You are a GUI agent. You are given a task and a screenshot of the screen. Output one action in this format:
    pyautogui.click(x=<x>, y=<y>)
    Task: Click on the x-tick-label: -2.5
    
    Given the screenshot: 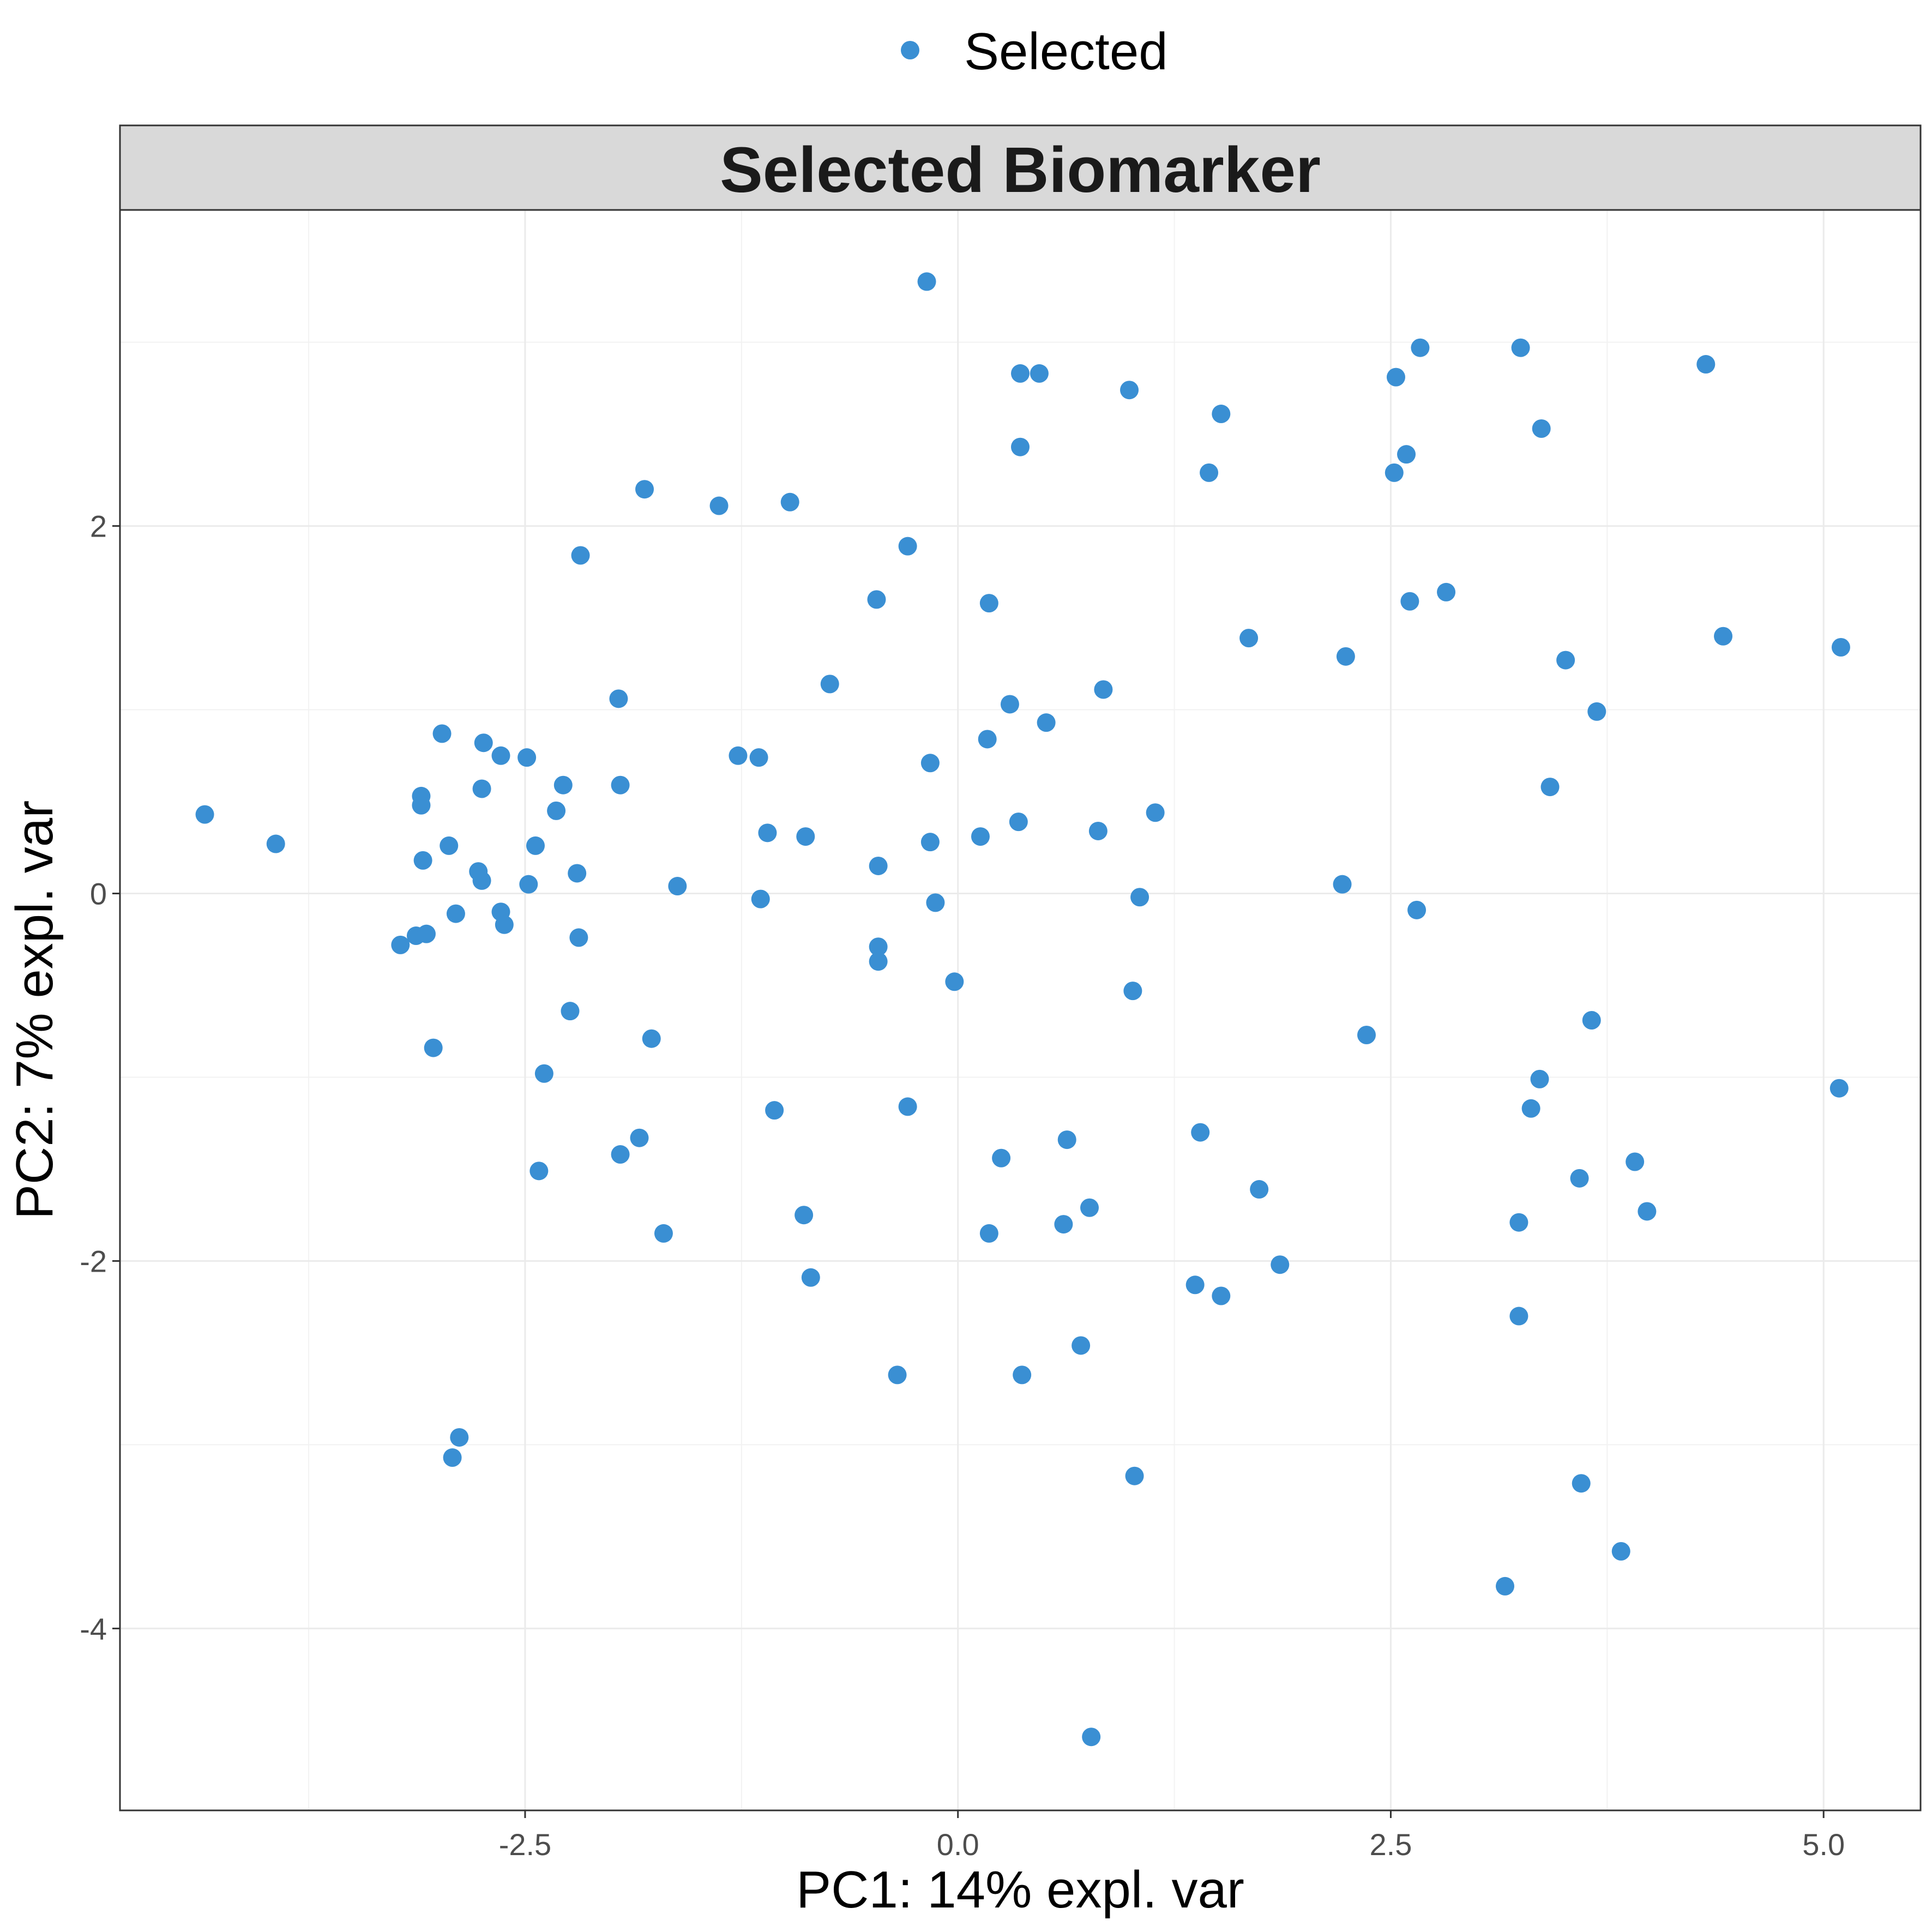 What is the action you would take?
    pyautogui.click(x=525, y=1844)
    